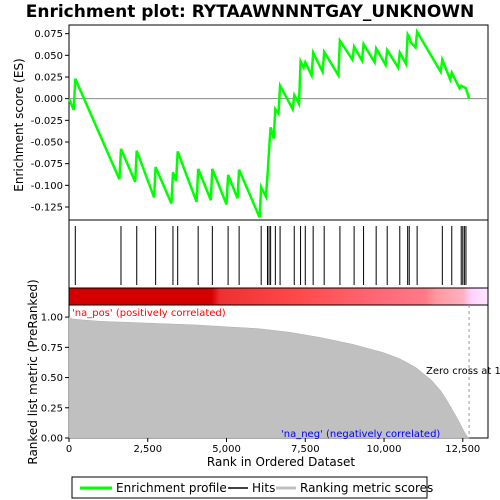 This screenshot has width=500, height=500. Describe the element at coordinates (52, 439) in the screenshot. I see `metric-y-tick-label: 0.00` at that location.